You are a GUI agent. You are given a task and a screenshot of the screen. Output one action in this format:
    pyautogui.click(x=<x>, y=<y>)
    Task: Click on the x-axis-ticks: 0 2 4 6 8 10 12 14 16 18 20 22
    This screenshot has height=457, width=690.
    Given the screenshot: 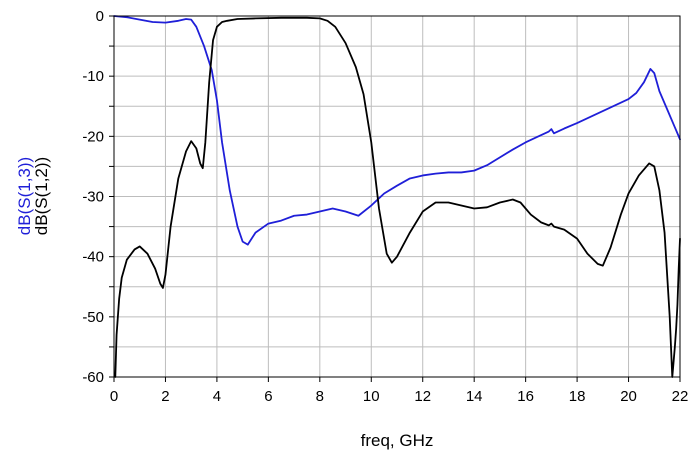 What is the action you would take?
    pyautogui.click(x=399, y=391)
    